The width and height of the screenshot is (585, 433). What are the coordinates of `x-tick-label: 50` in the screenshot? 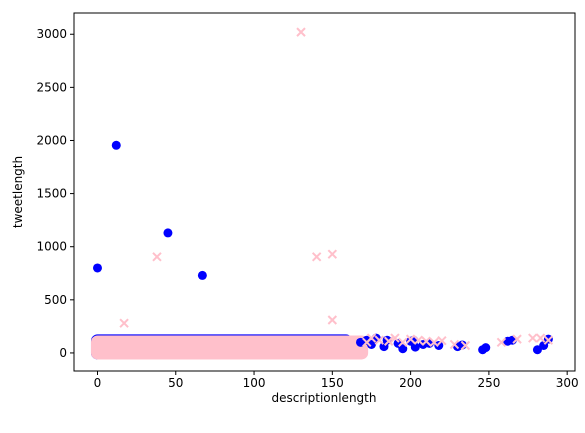 It's located at (175, 383).